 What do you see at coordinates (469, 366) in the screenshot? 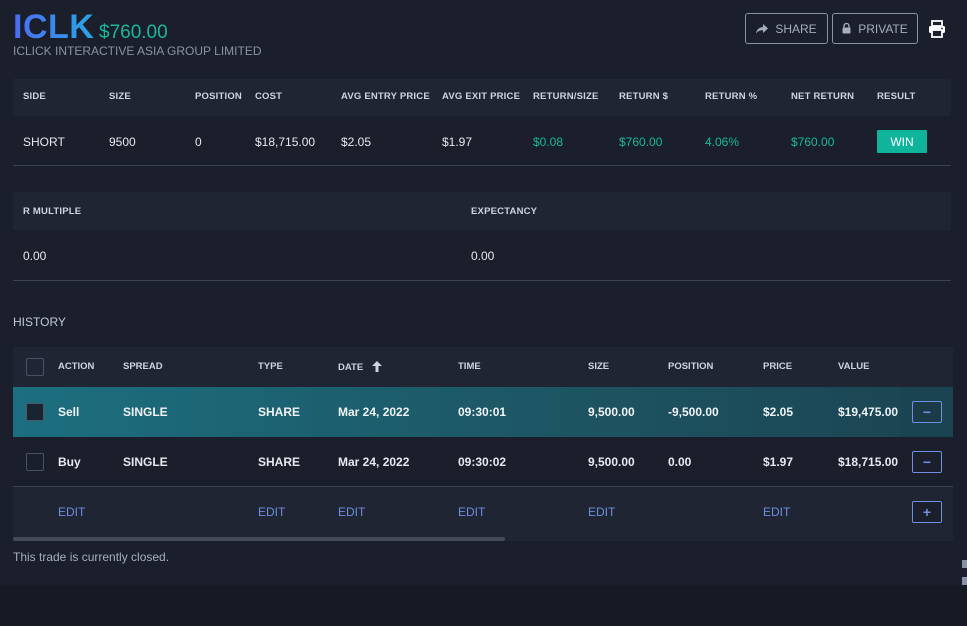
I see `col-time: TIME` at bounding box center [469, 366].